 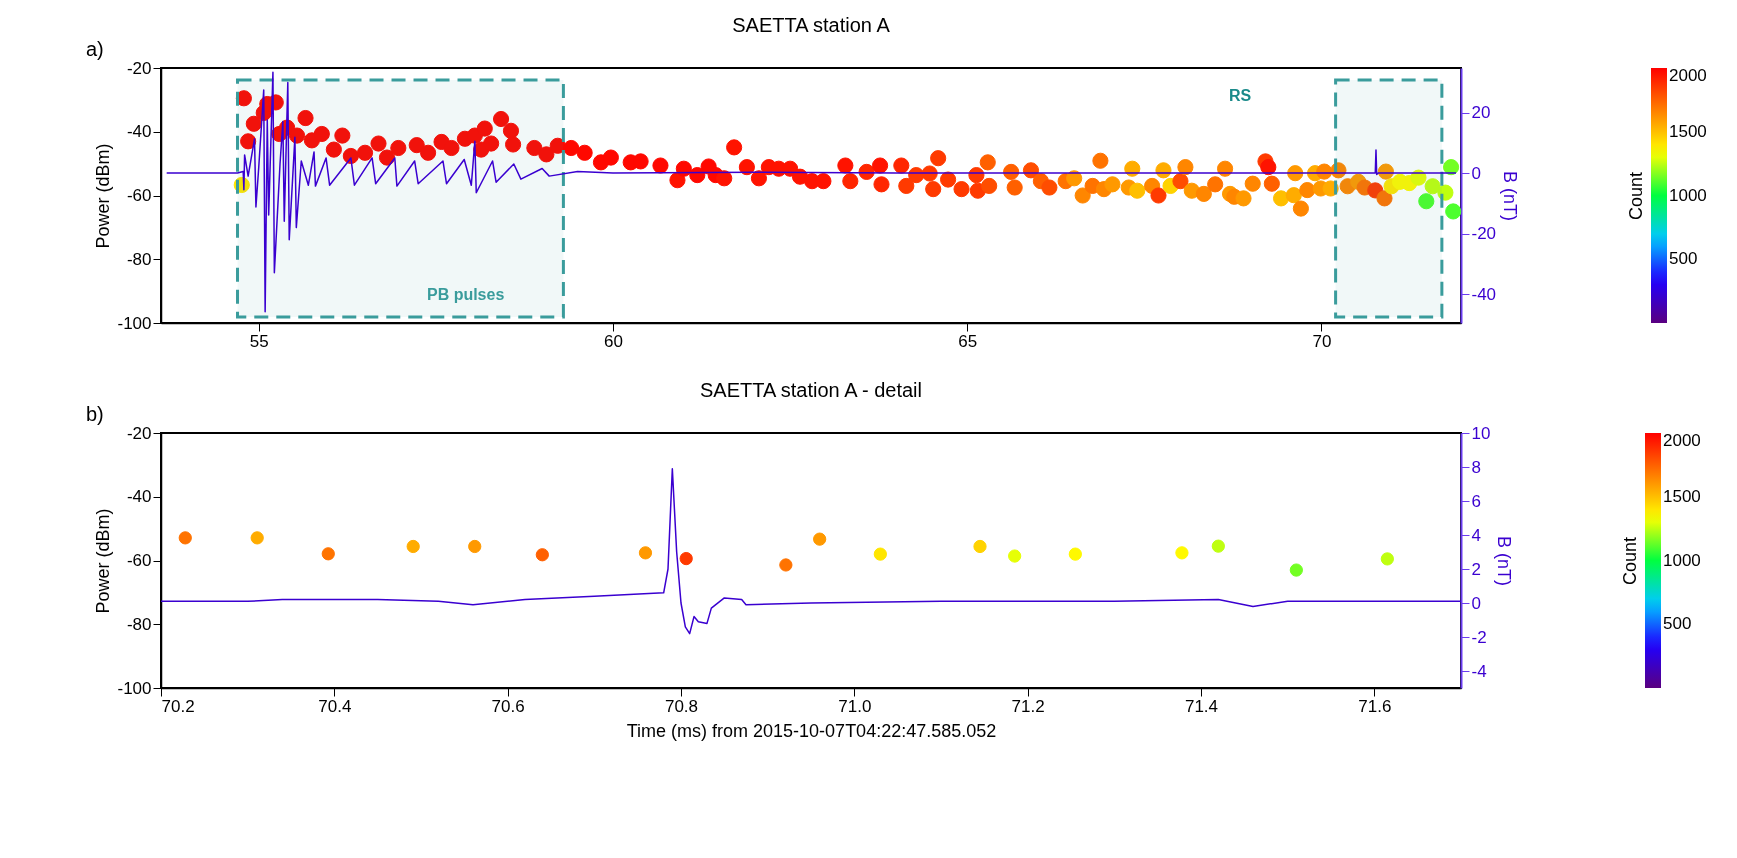 I want to click on x-tick-label: 55, so click(x=259, y=341).